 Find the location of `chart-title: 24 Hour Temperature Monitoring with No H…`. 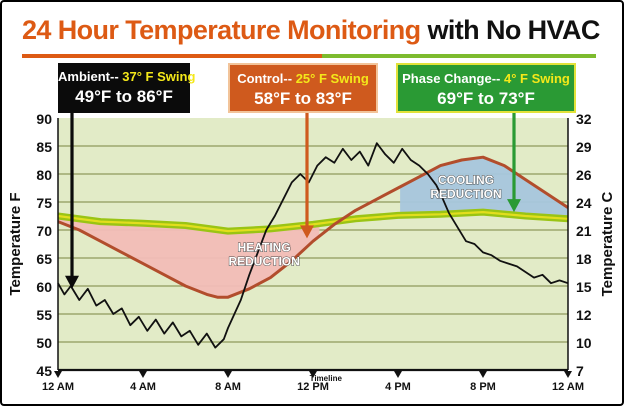

chart-title: 24 Hour Temperature Monitoring with No H… is located at coordinates (312, 30).